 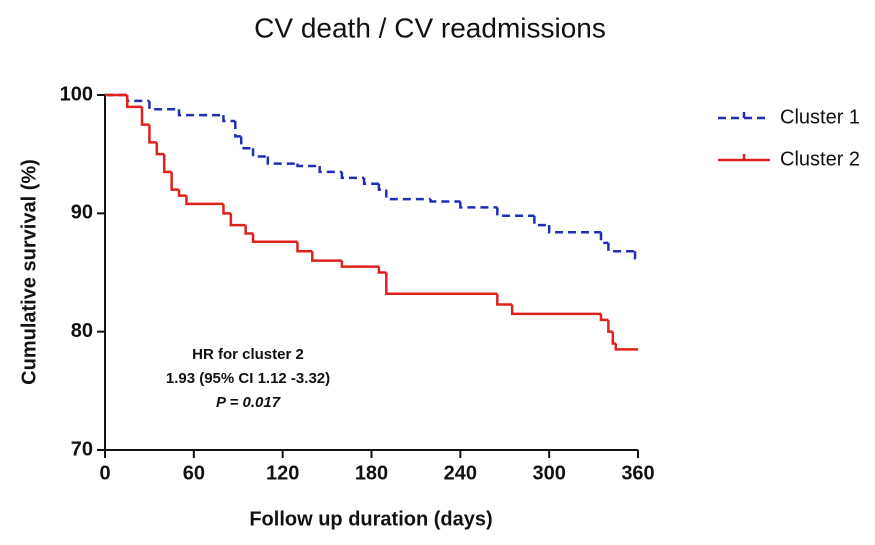 I want to click on annotation: 1.93 (95% CI 1.12 -3.32), so click(x=248, y=378).